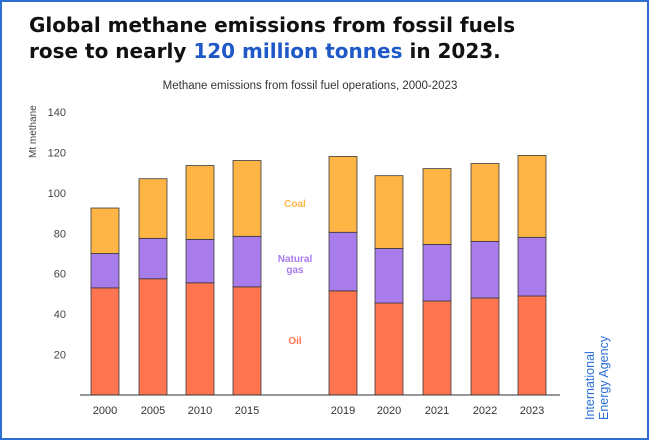  What do you see at coordinates (295, 270) in the screenshot?
I see `annotation-natural-gas: gas` at bounding box center [295, 270].